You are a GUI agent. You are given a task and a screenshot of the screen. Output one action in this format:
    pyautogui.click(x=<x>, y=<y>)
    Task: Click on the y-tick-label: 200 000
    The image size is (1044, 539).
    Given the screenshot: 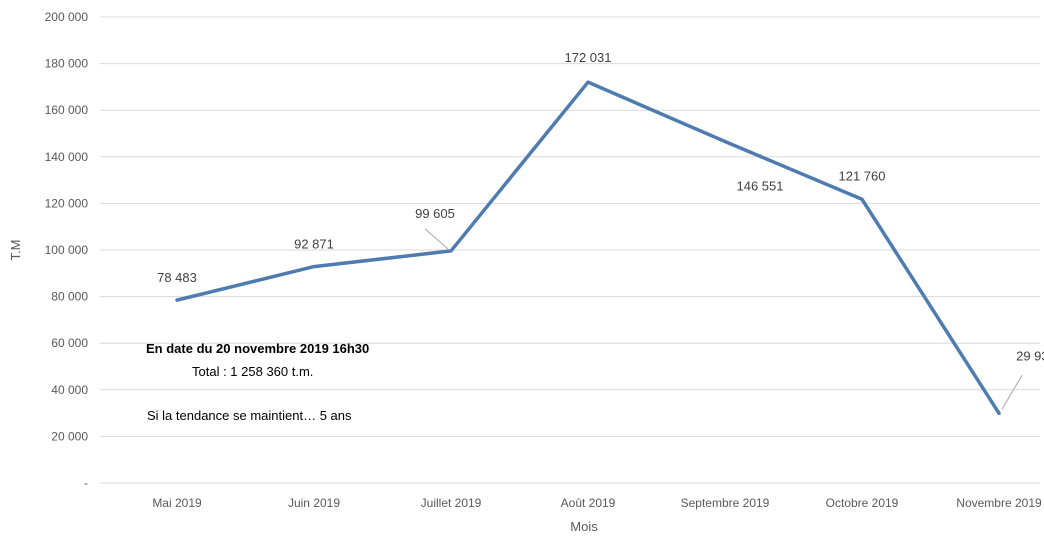 What is the action you would take?
    pyautogui.click(x=67, y=17)
    